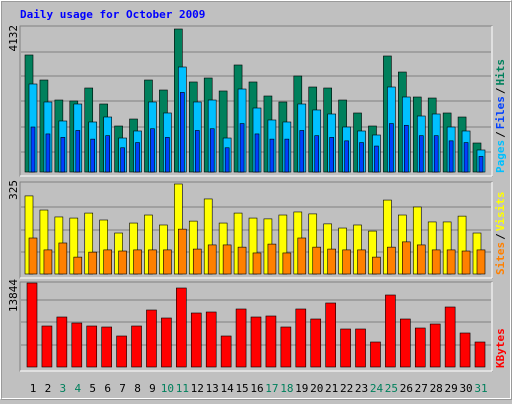 The height and width of the screenshot is (404, 512). I want to click on x-tick-label: 10, so click(167, 388).